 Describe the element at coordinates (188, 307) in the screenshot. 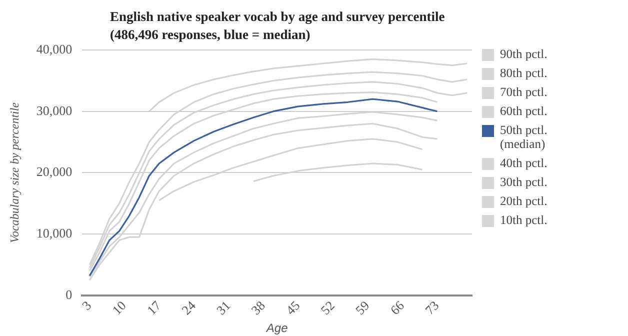

I see `x-tick-label: 24` at that location.